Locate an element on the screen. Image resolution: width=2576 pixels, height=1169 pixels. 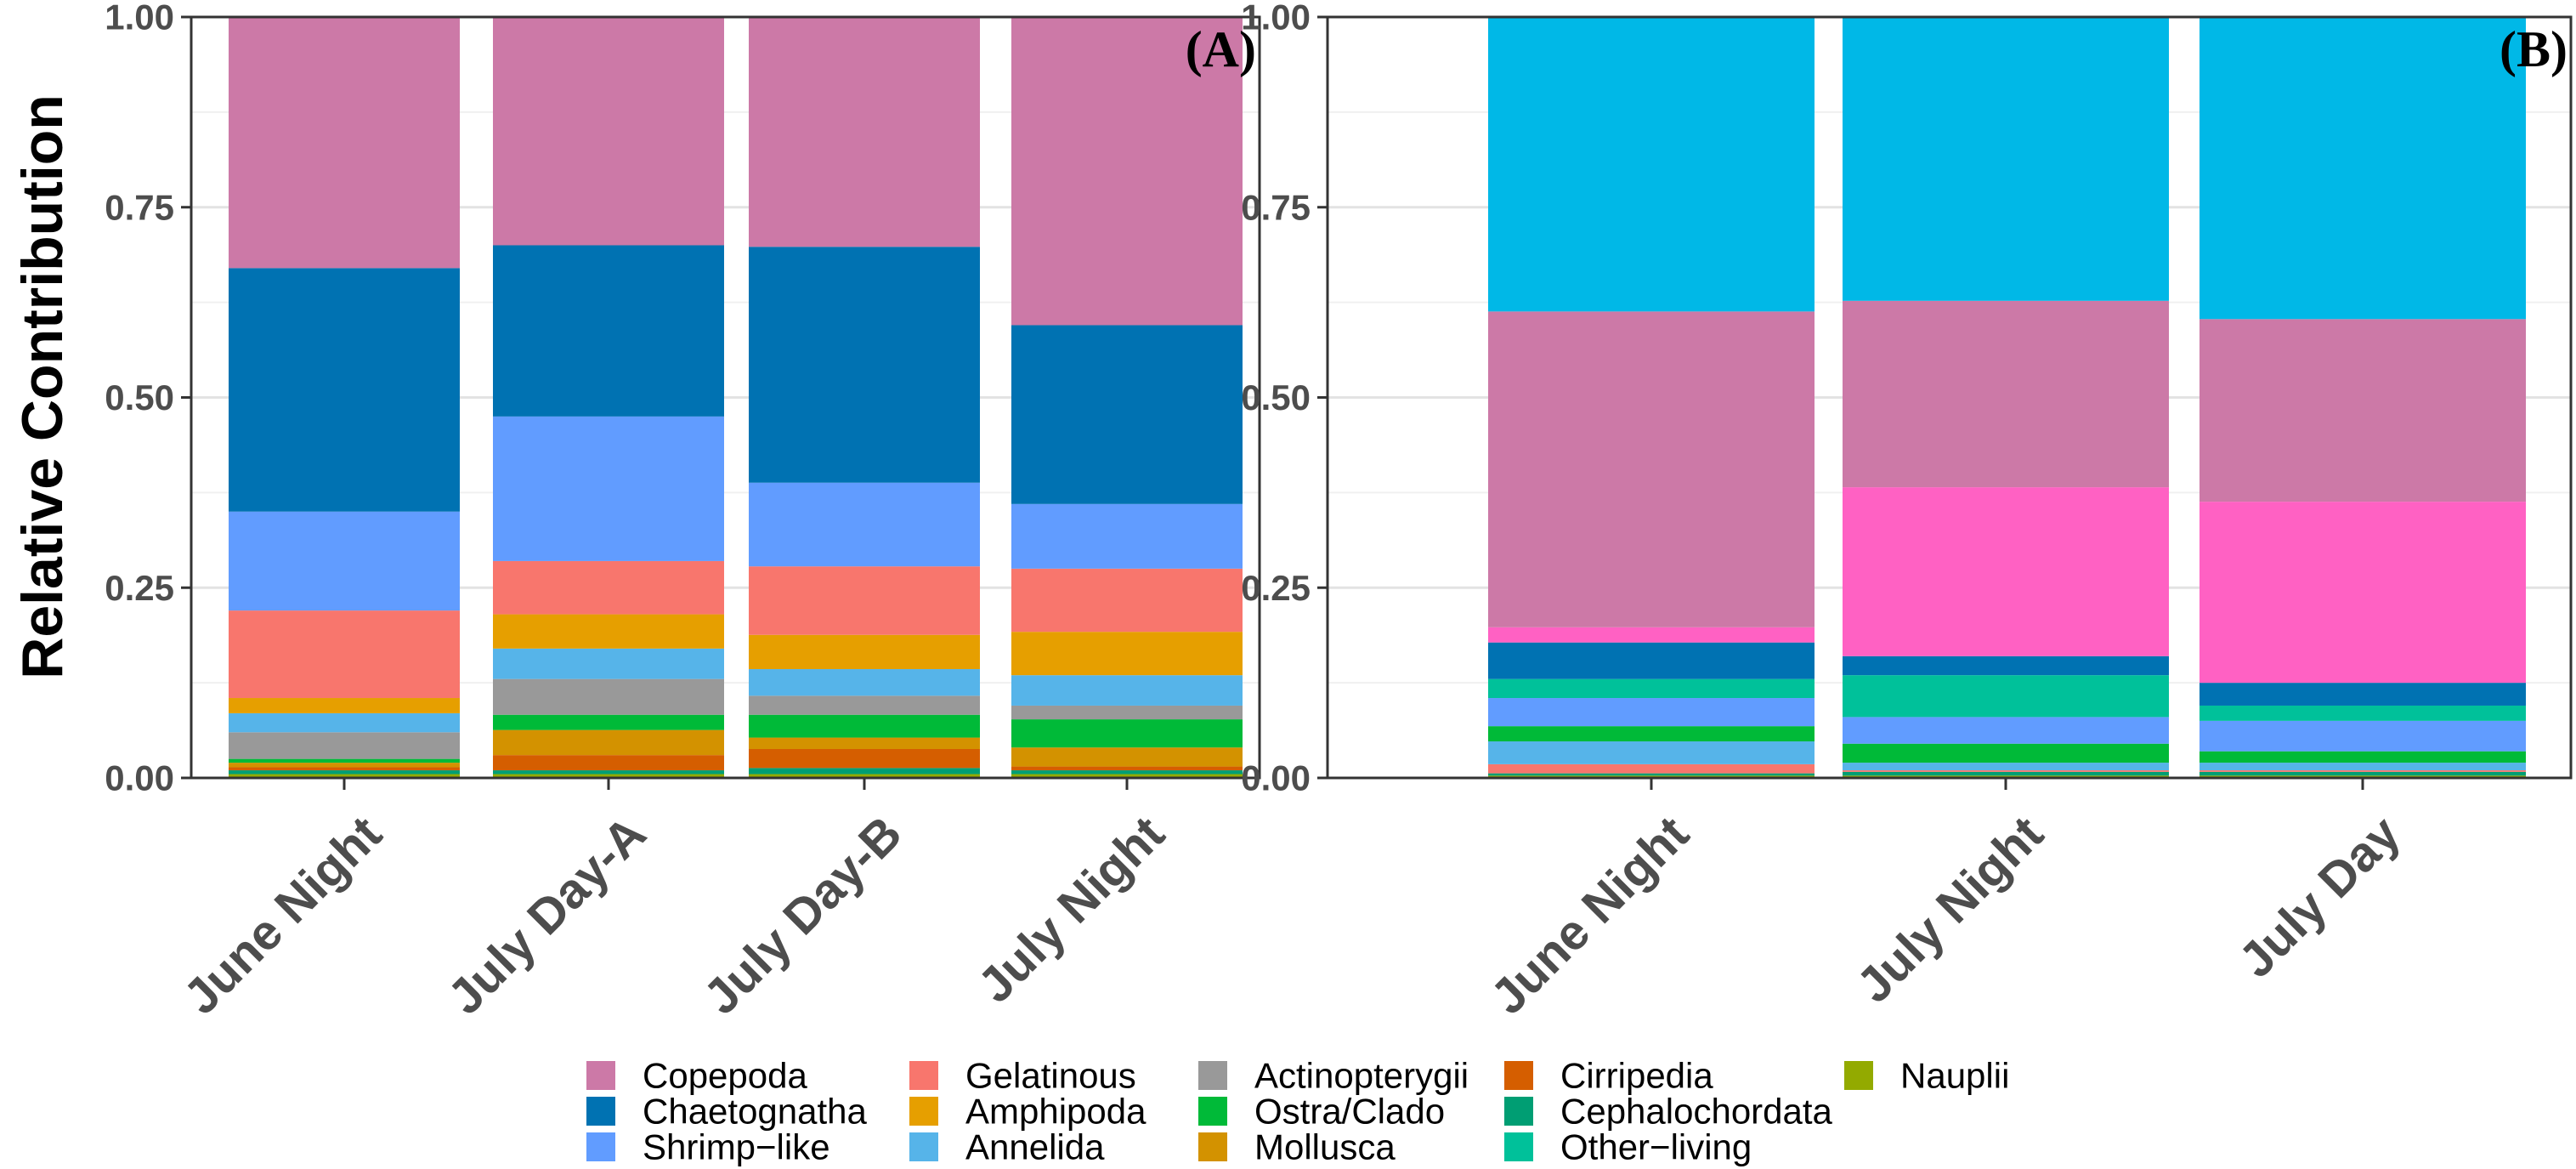
legend-key-copepoda is located at coordinates (600, 1075).